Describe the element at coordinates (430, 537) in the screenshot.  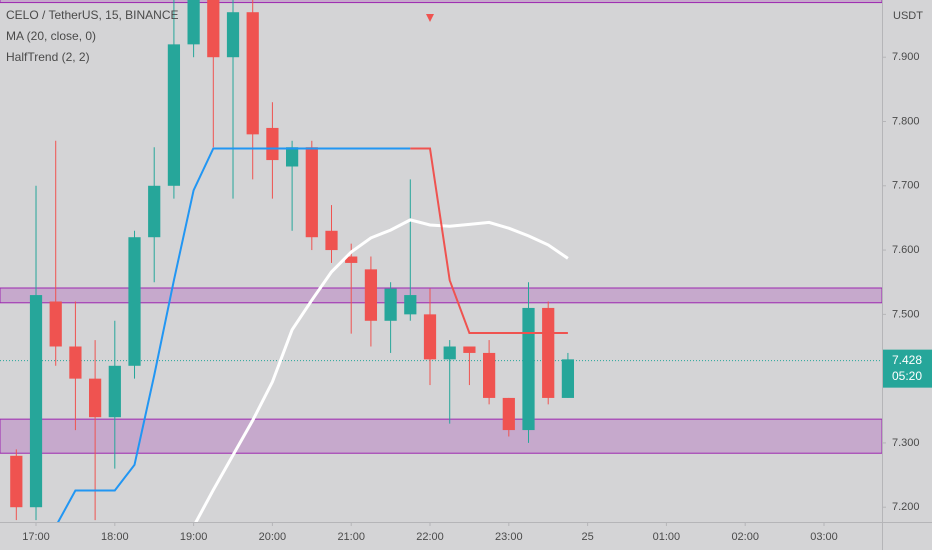
I see `x-tick-label: 22:00` at that location.